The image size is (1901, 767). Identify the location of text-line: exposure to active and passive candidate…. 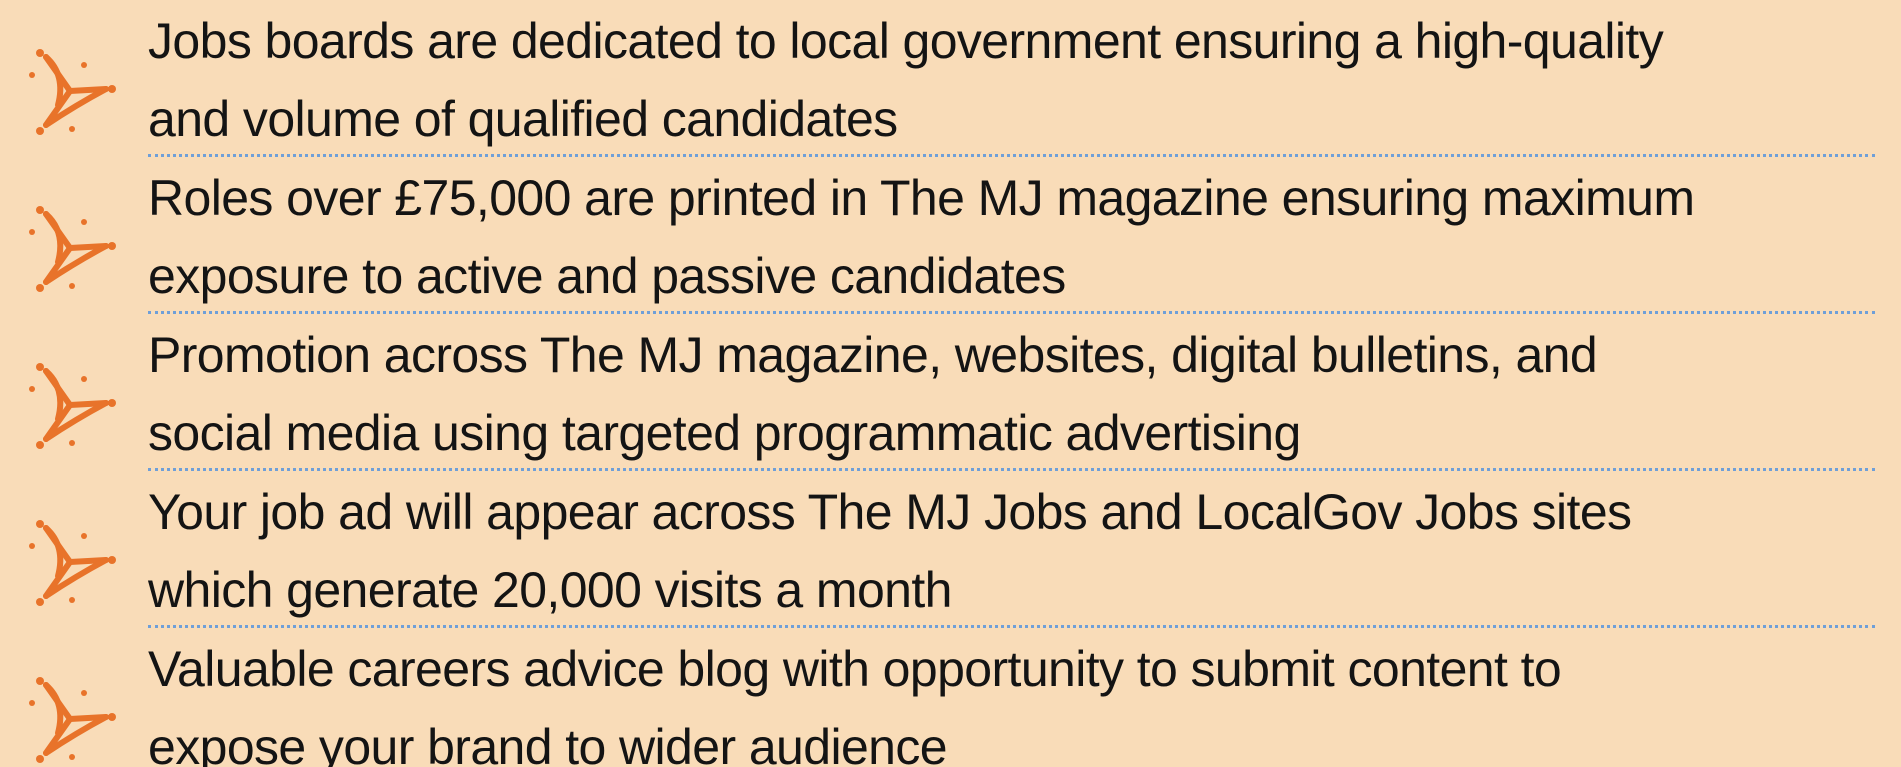
(607, 276).